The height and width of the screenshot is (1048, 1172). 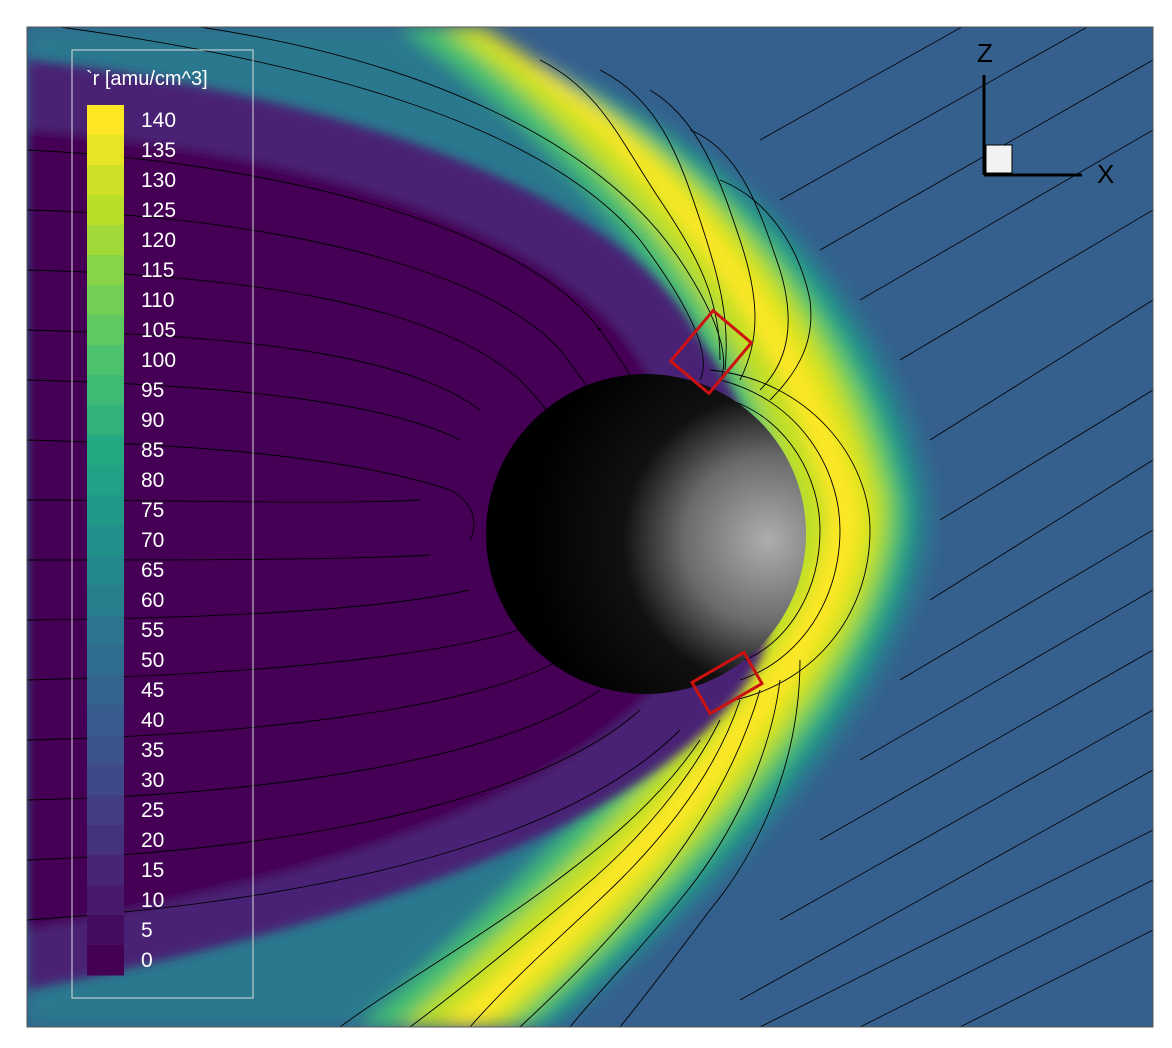 I want to click on colorbar-tick-label: 80, so click(x=152, y=480).